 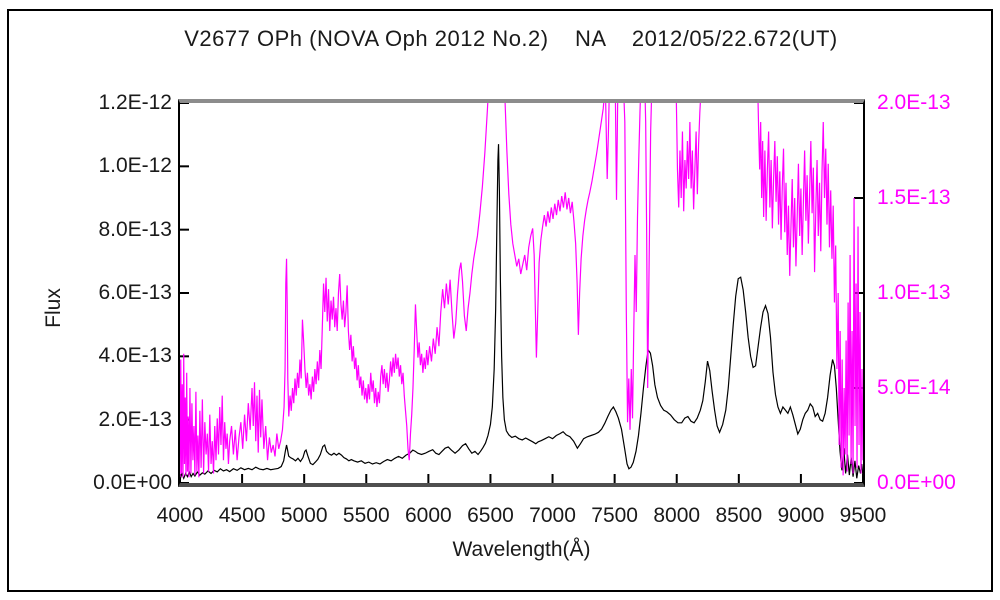 What do you see at coordinates (677, 515) in the screenshot?
I see `x-axis-tick-label: 8000` at bounding box center [677, 515].